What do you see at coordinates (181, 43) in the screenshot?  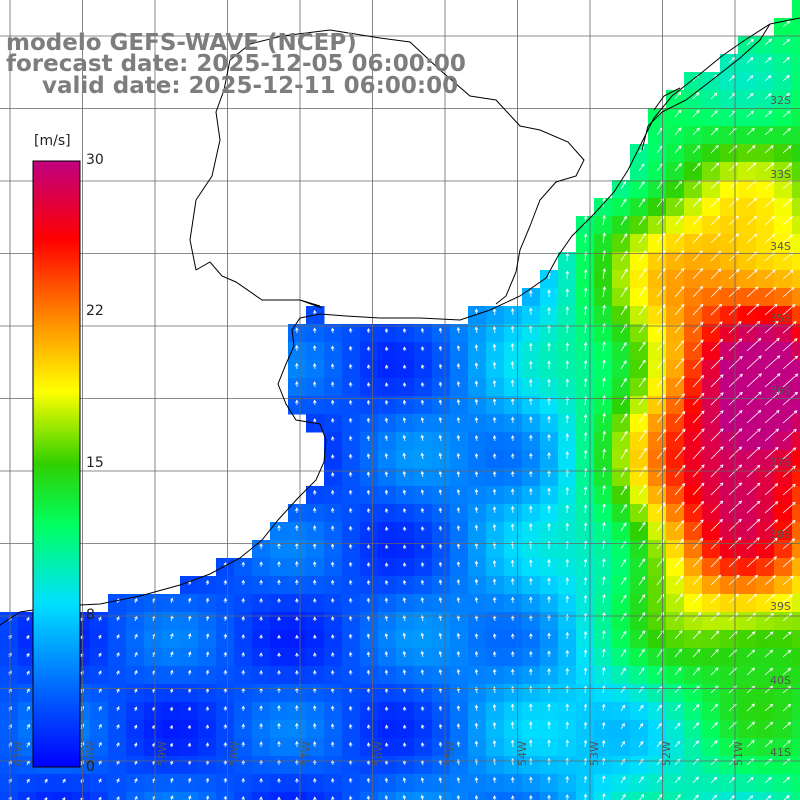 I see `model-title: modelo GEFS-WAVE (NCEP)` at bounding box center [181, 43].